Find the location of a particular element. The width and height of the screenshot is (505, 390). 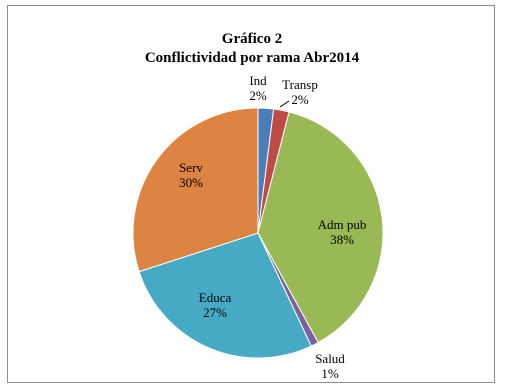

slice-label-serv: Serv 30% is located at coordinates (191, 175).